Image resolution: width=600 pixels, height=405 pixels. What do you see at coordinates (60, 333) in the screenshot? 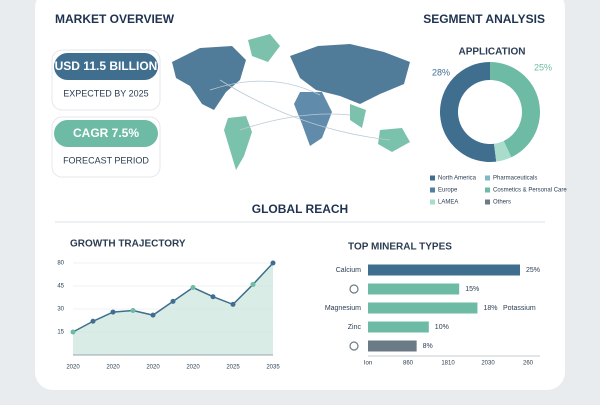
I see `y-tick-label: 15` at bounding box center [60, 333].